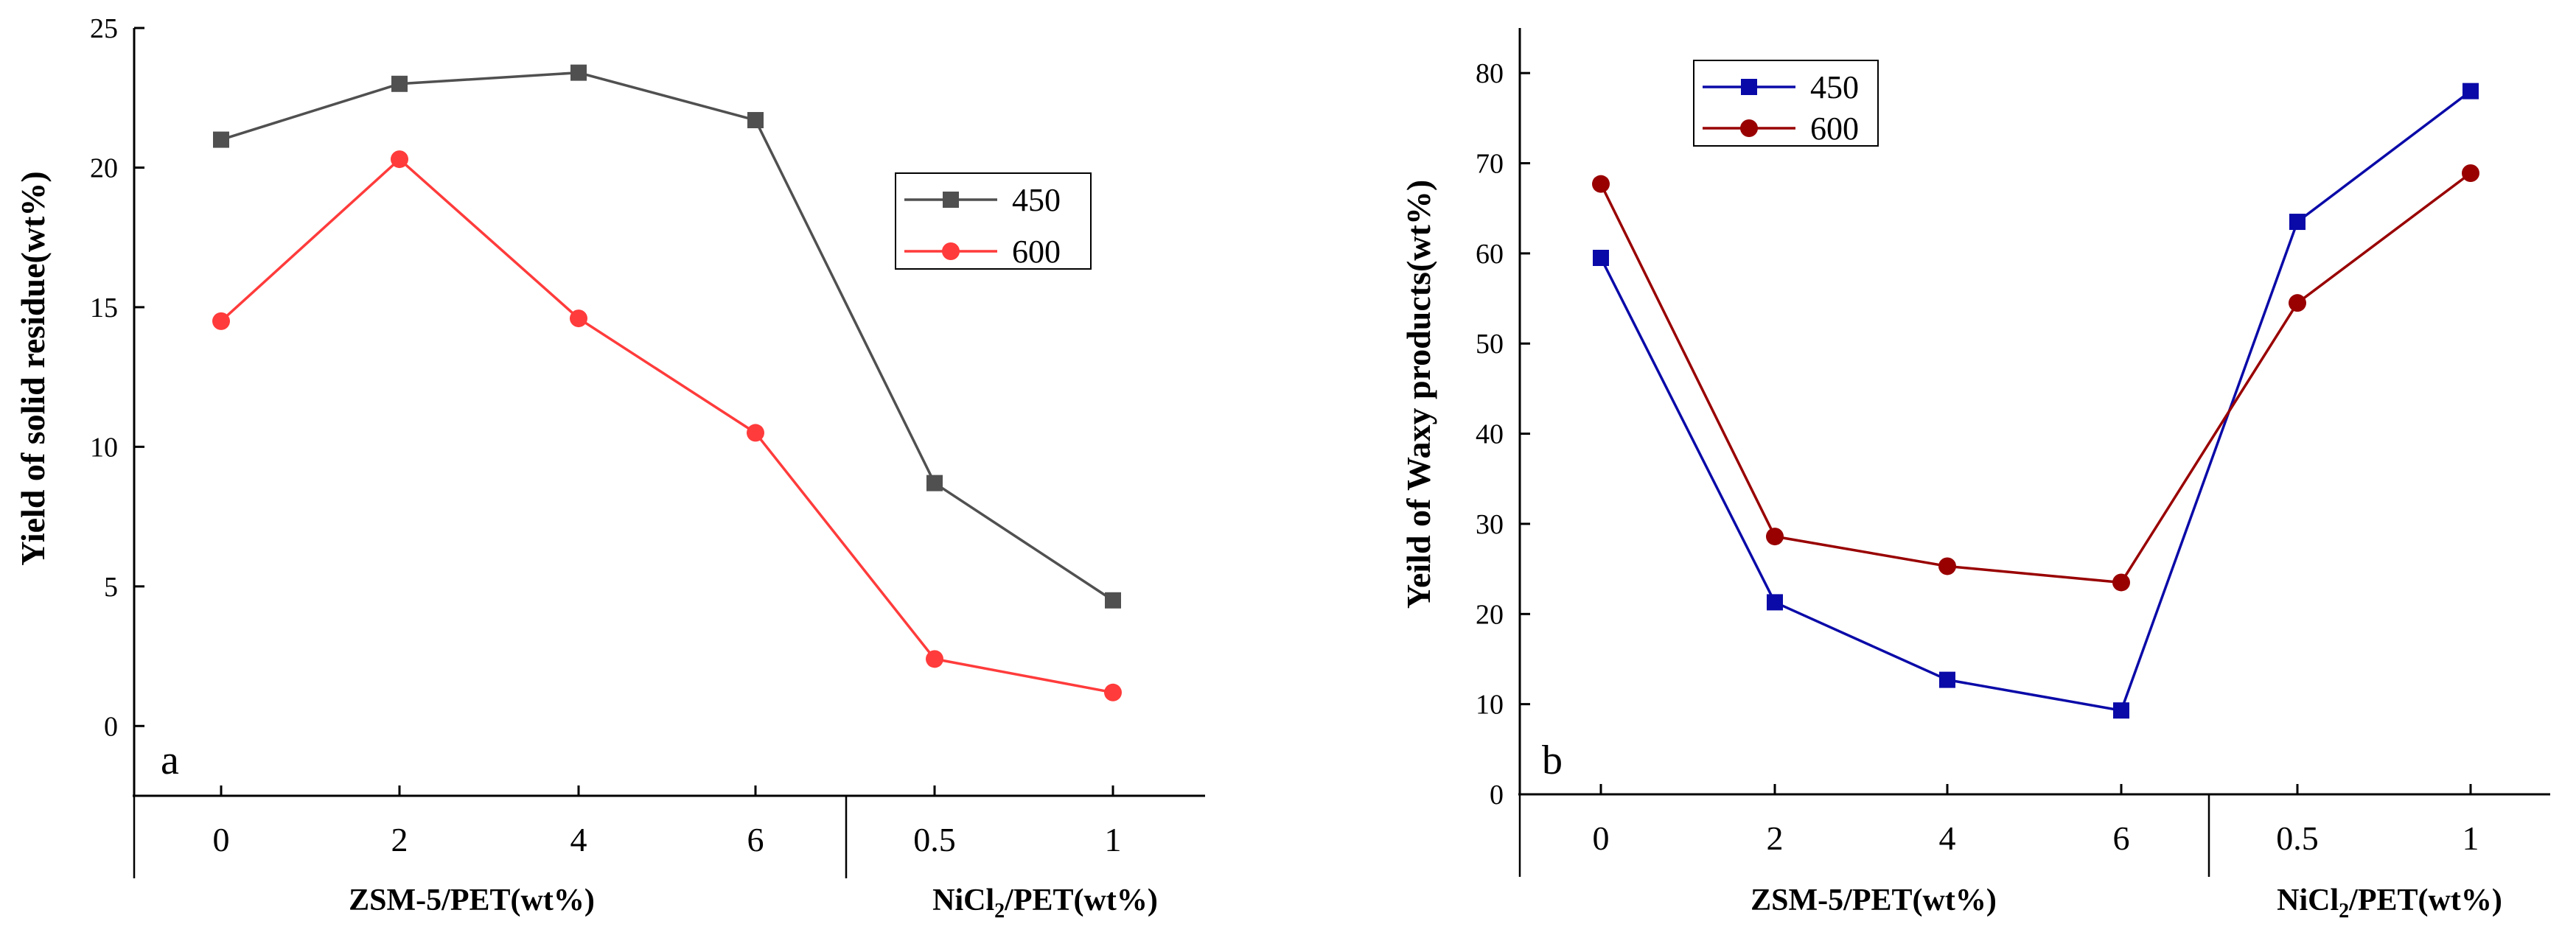 Image resolution: width=2576 pixels, height=938 pixels. I want to click on y-tick-label: 5, so click(111, 587).